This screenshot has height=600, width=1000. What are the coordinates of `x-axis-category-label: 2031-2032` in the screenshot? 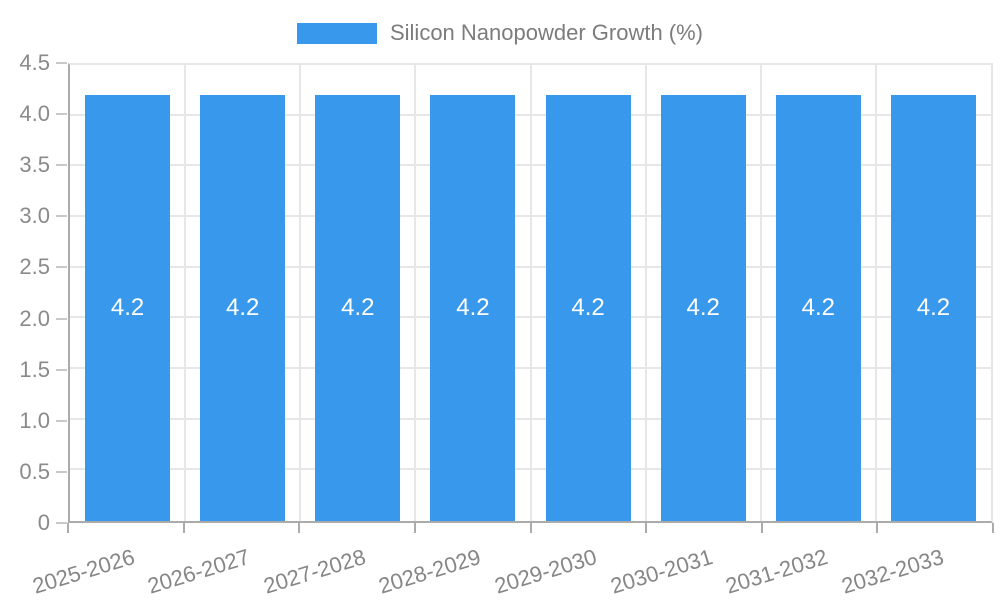 It's located at (776, 571).